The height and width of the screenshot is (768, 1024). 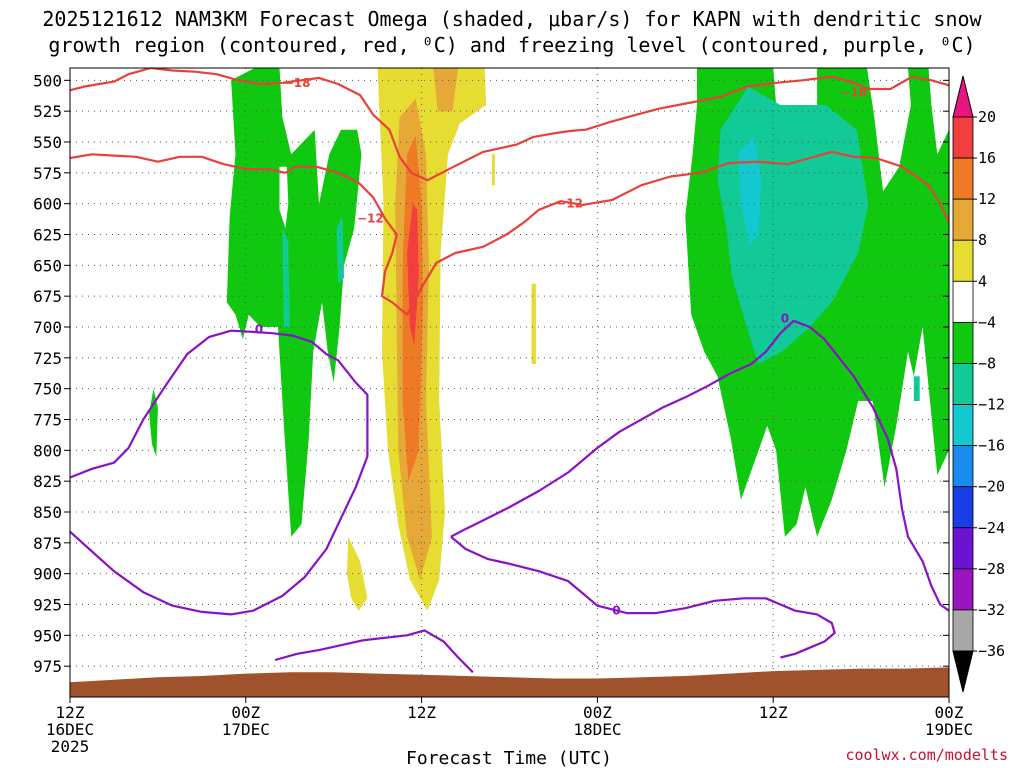 I want to click on x-axis-label: Forecast Time (UTC), so click(x=509, y=758).